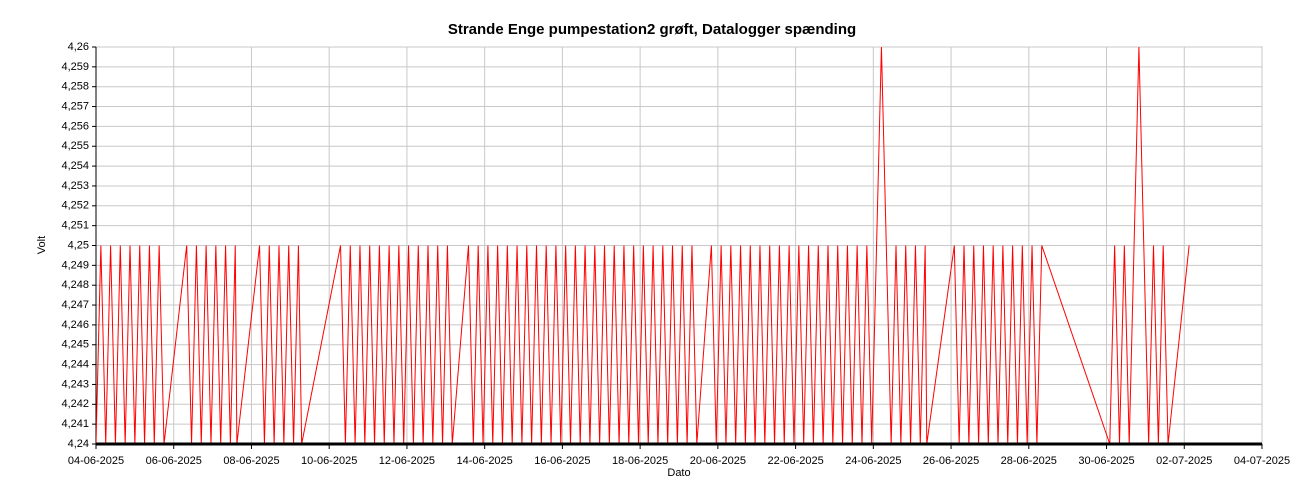  What do you see at coordinates (75, 106) in the screenshot?
I see `y-tick-label: 4,257` at bounding box center [75, 106].